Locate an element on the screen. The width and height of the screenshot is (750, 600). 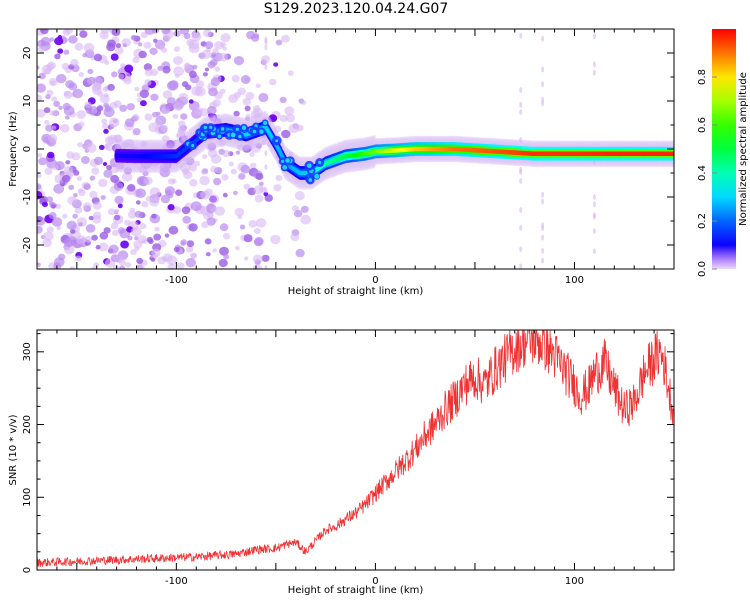
y-tick-label: 200 is located at coordinates (27, 424).